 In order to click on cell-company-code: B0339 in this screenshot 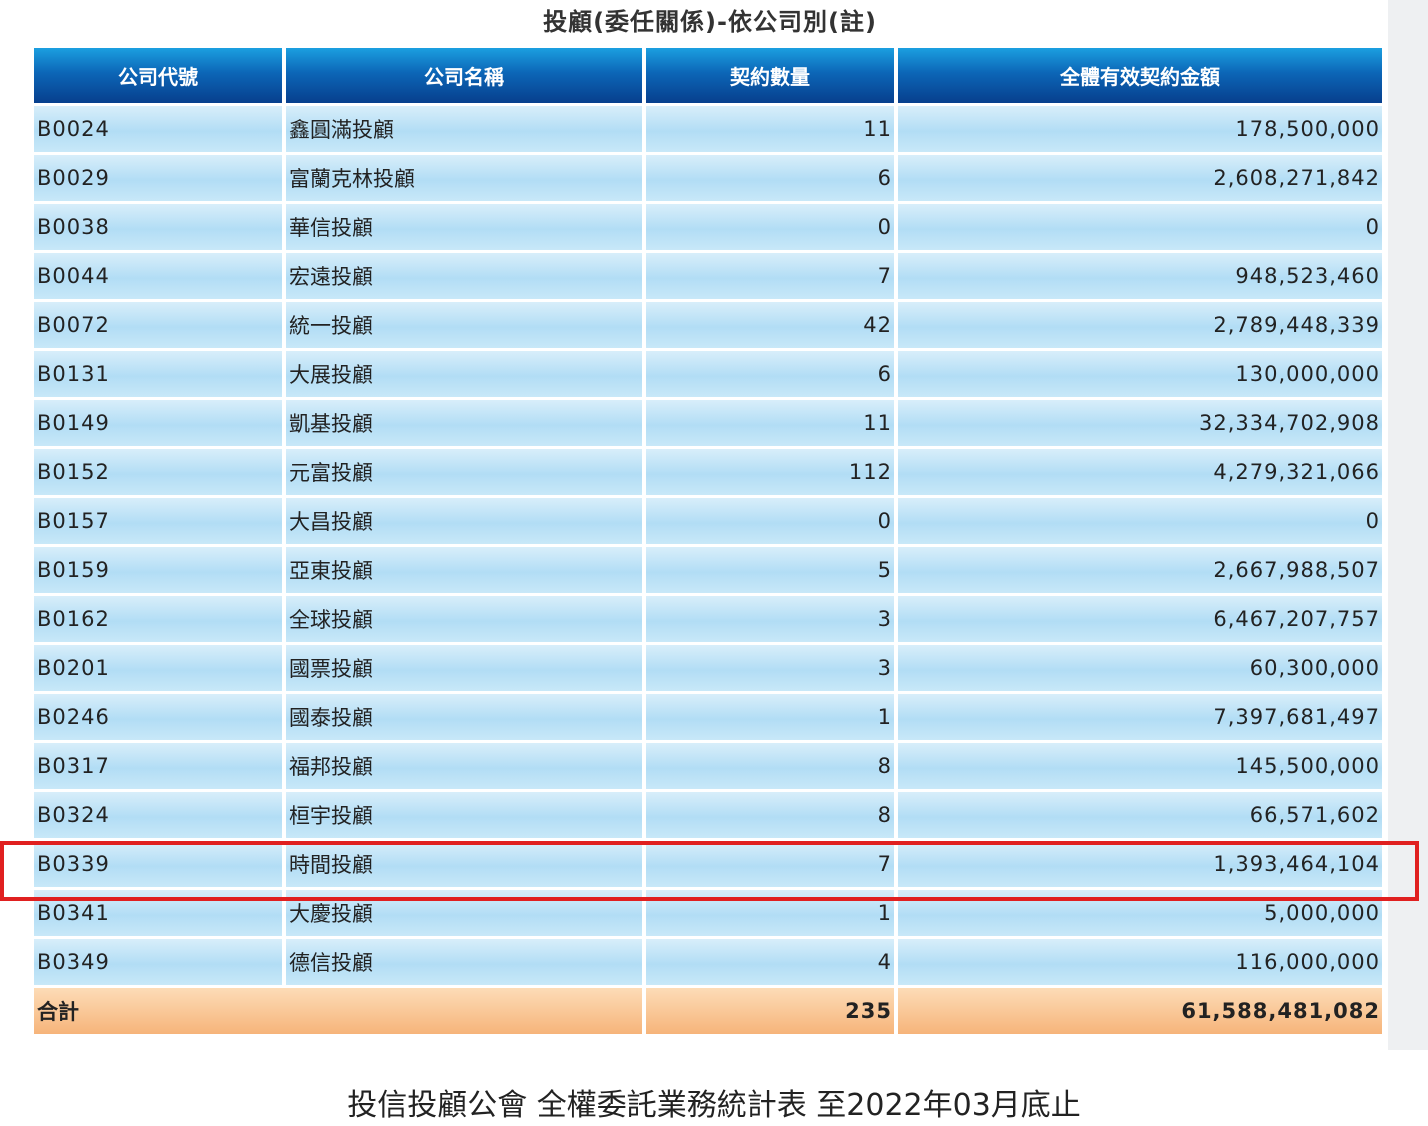, I will do `click(158, 864)`.